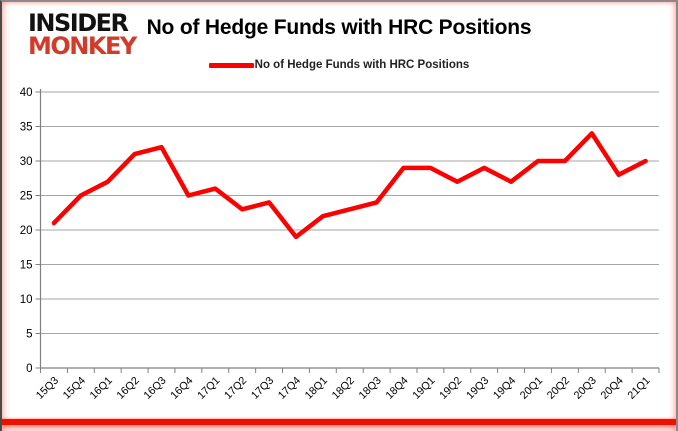  I want to click on svg-text: 15Q3, so click(47, 388).